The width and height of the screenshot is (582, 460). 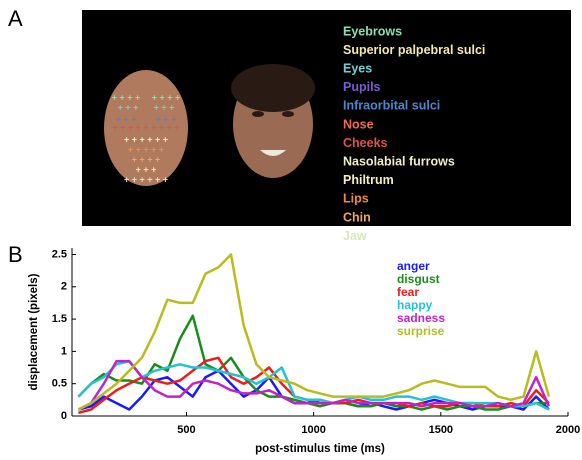 I want to click on y-tick-label: 1, so click(x=64, y=351).